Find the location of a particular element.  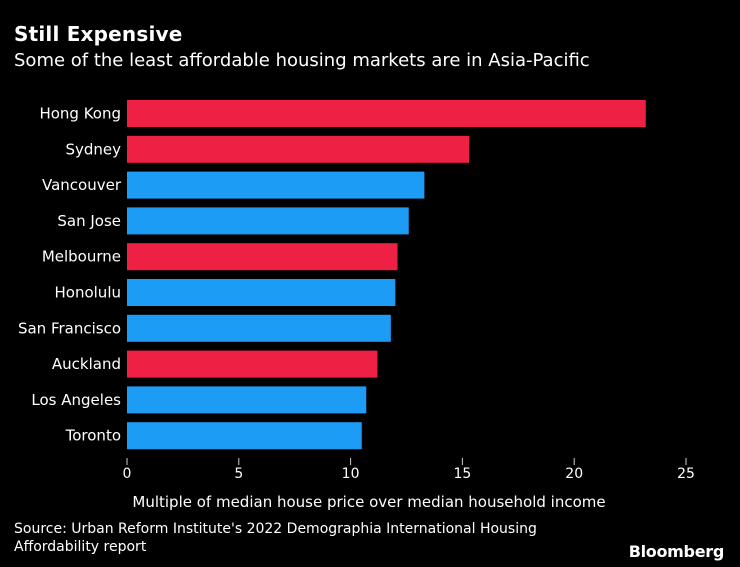

x-tick-label: 5 is located at coordinates (238, 474).